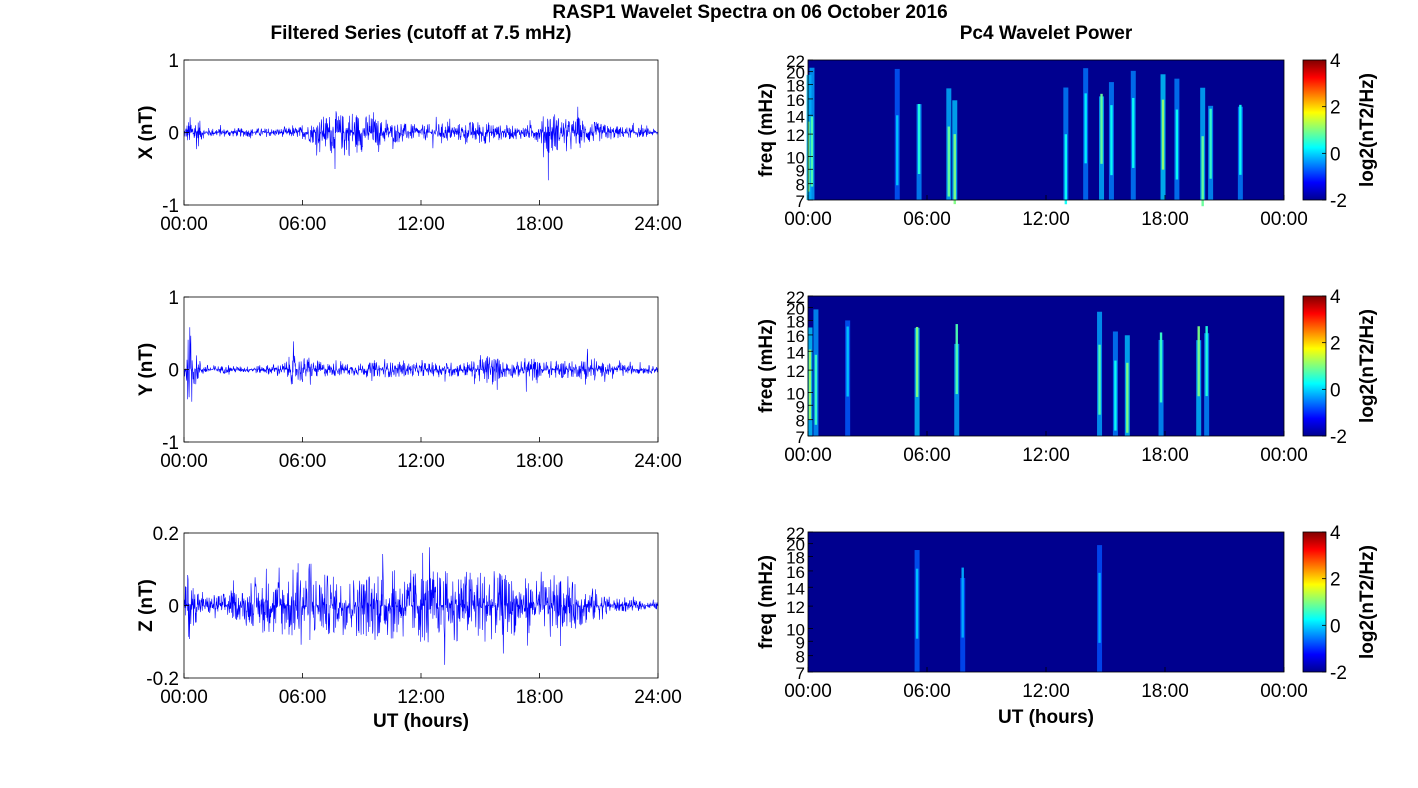 The height and width of the screenshot is (788, 1418). Describe the element at coordinates (166, 534) in the screenshot. I see `y-tick-label: 0.2` at that location.